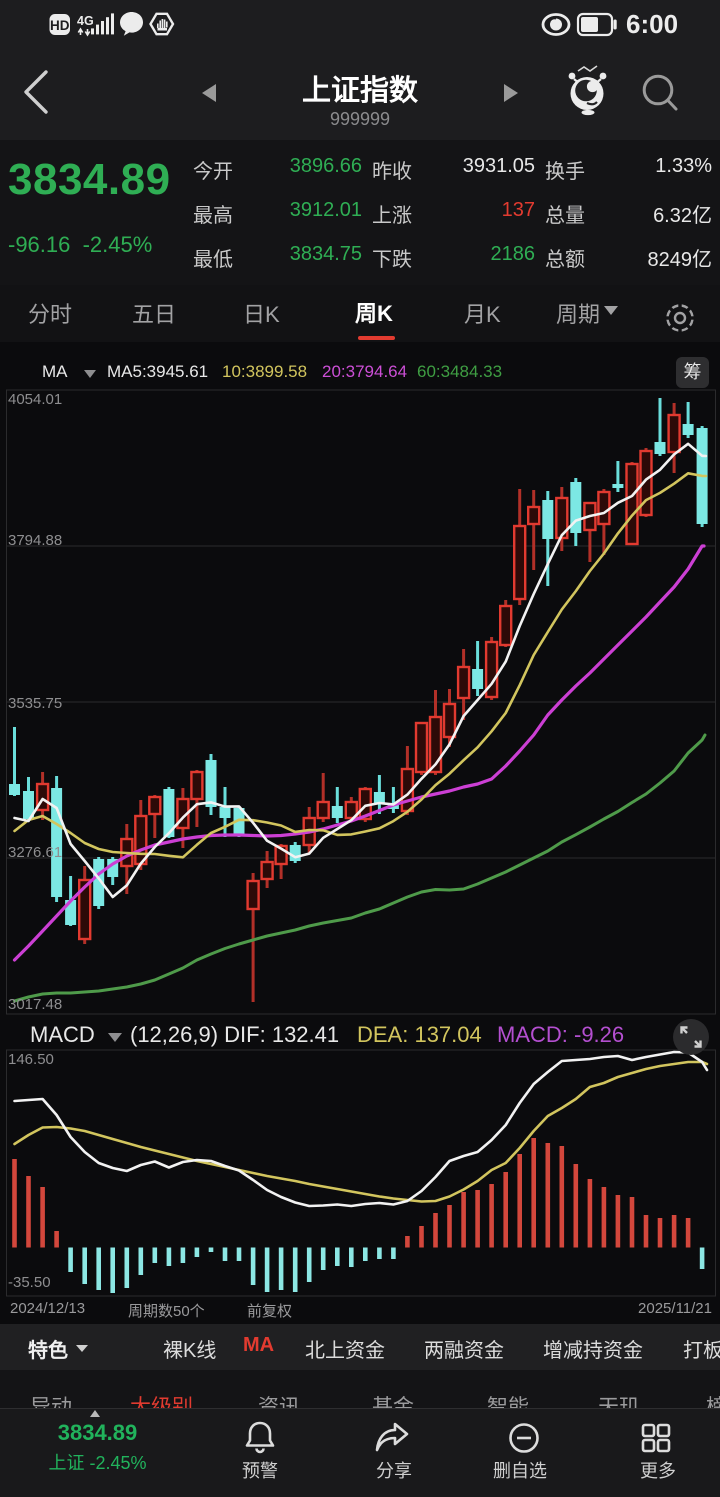 Image resolution: width=720 pixels, height=1497 pixels. What do you see at coordinates (360, 90) in the screenshot?
I see `svg-text: 上证指数` at bounding box center [360, 90].